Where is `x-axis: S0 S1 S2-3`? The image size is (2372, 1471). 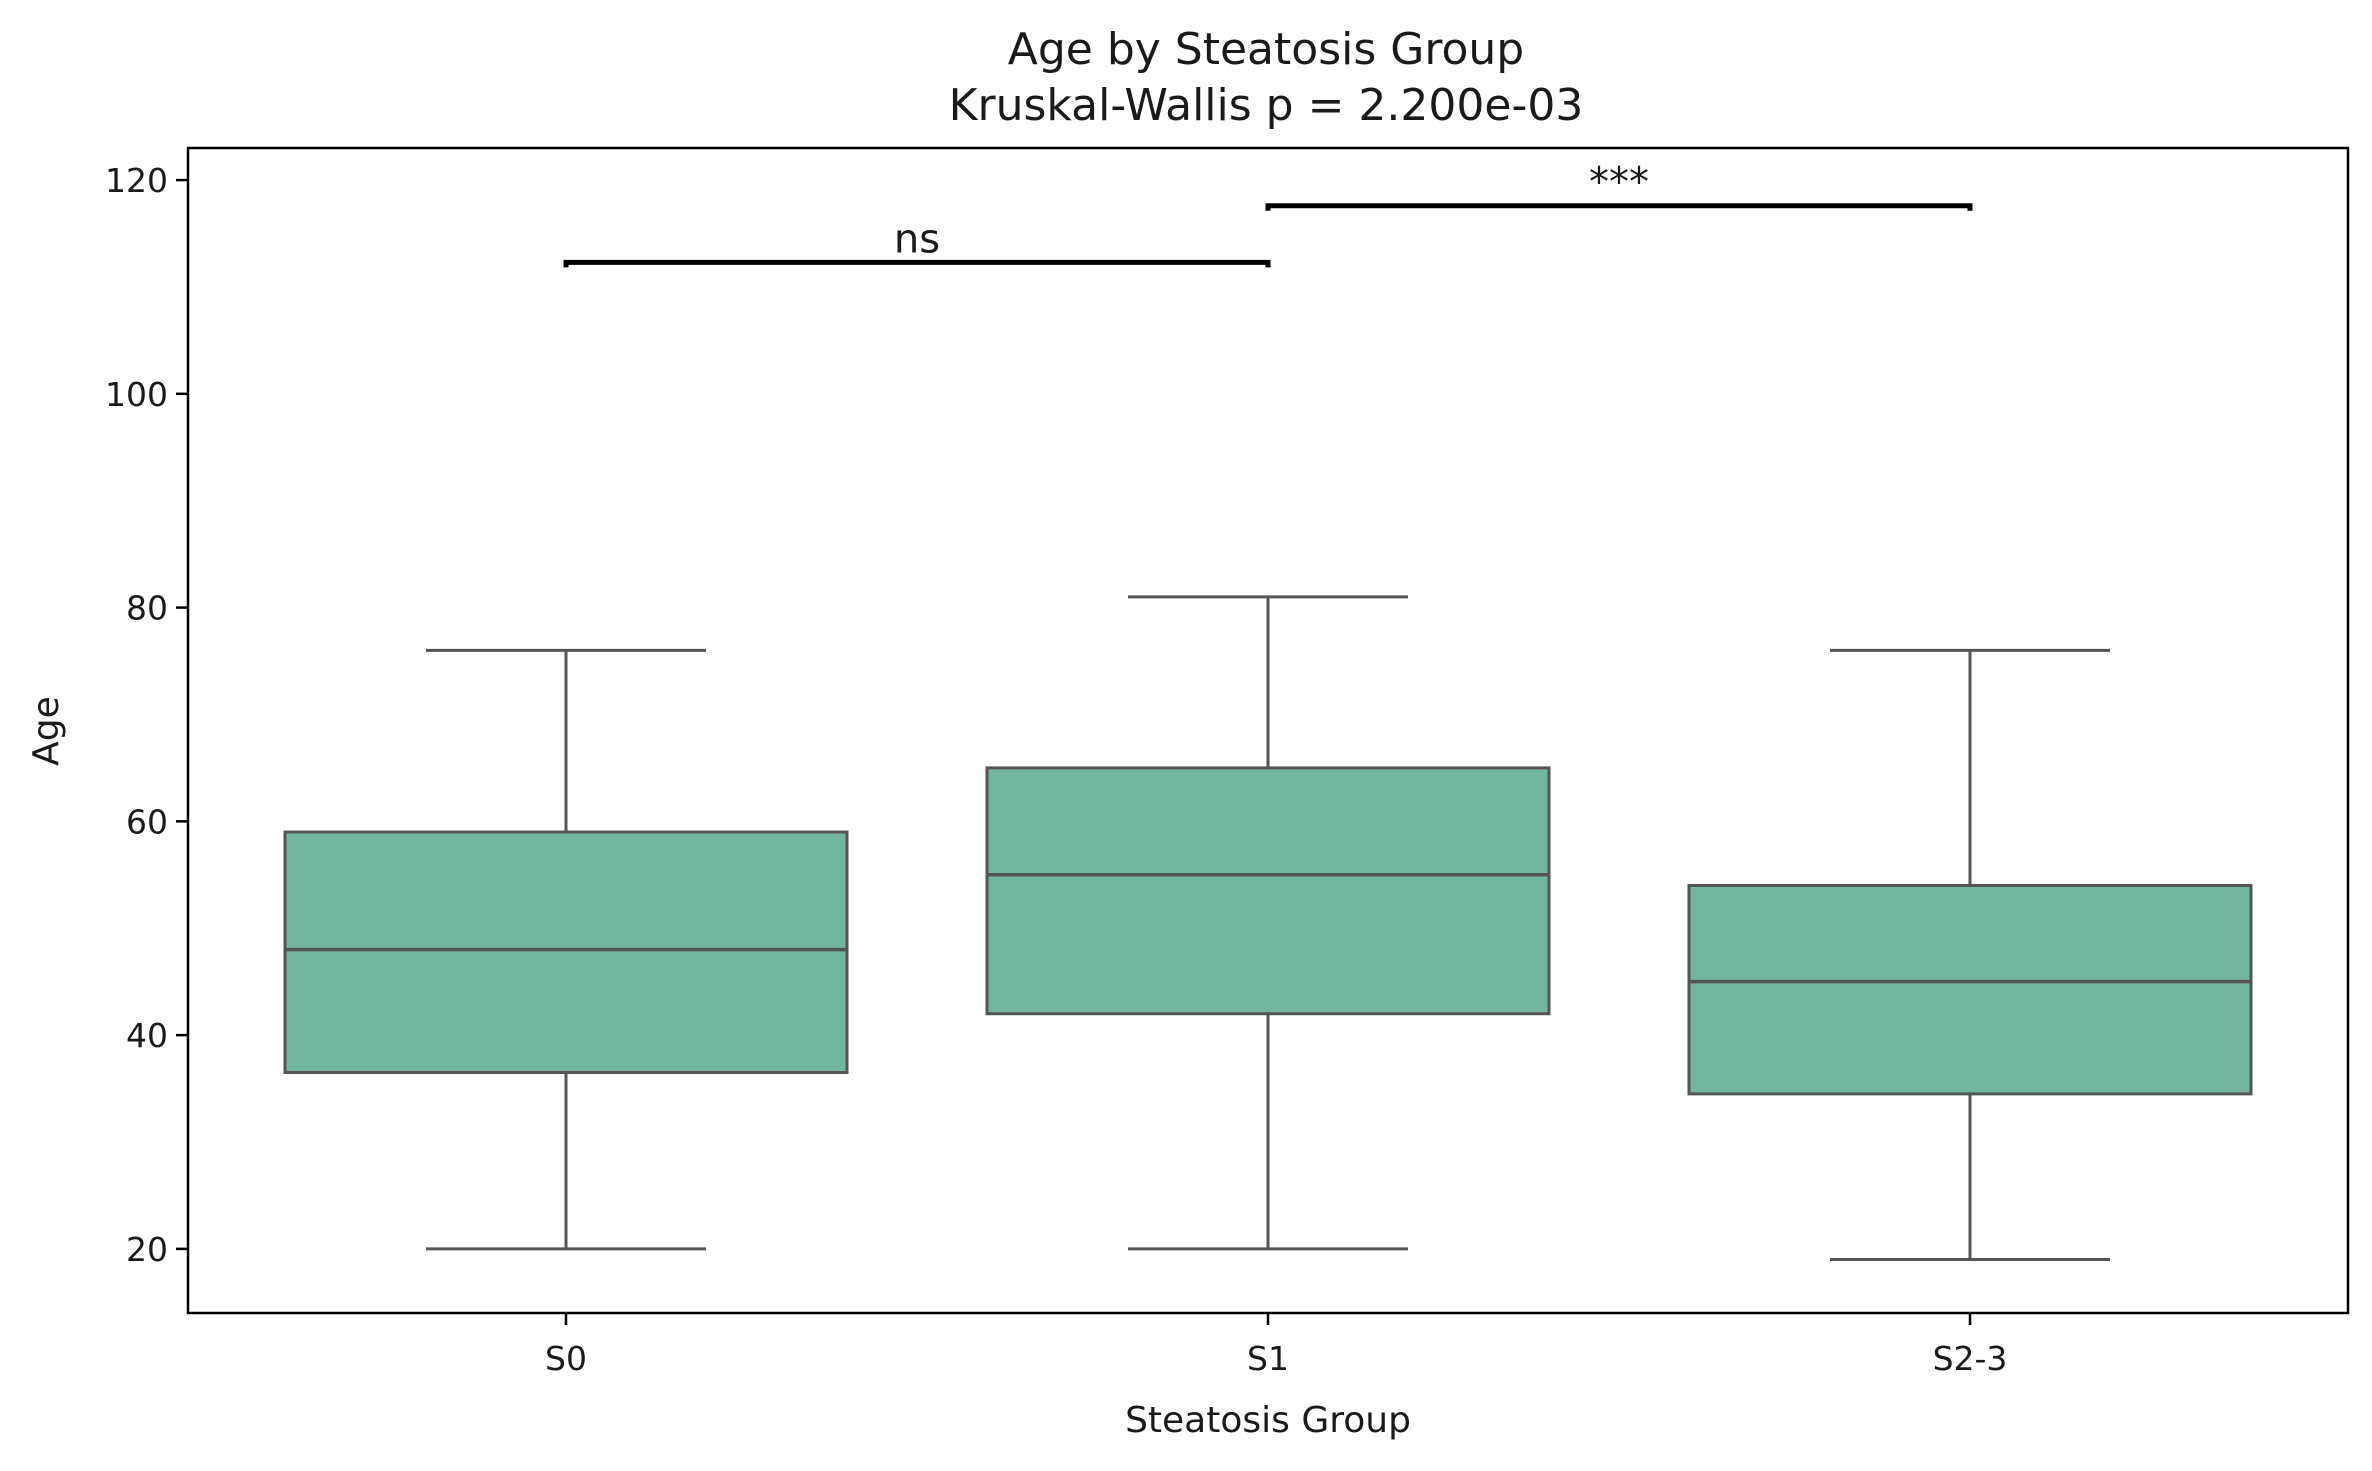 x-axis: S0 S1 S2-3 is located at coordinates (1276, 1345).